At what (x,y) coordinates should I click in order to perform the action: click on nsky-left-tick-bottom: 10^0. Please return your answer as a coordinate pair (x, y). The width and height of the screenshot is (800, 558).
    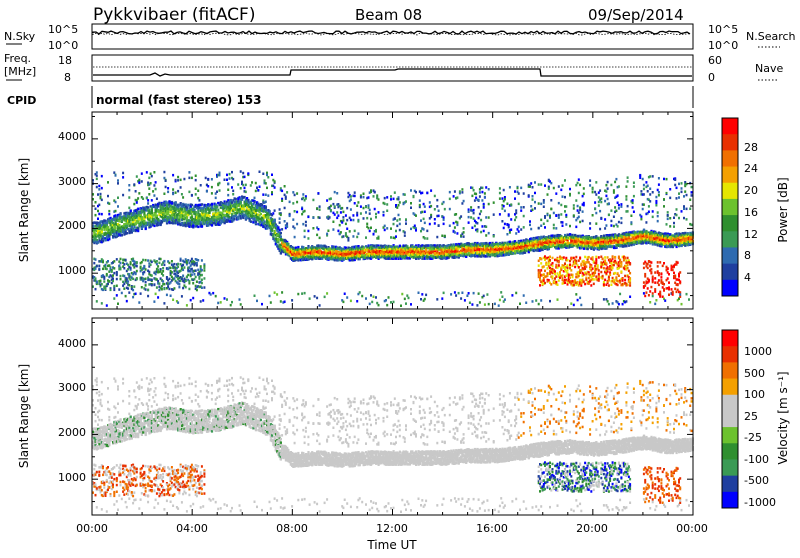
    Looking at the image, I should click on (63, 45).